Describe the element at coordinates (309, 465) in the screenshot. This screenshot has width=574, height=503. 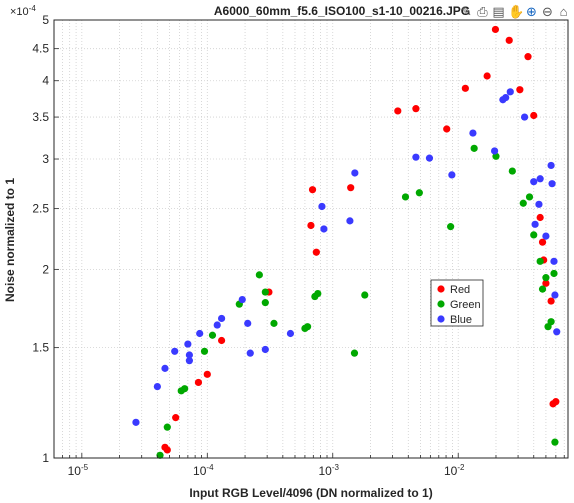
I see `x-axis-ticks: 10-5 10-4 10-3 10-2` at that location.